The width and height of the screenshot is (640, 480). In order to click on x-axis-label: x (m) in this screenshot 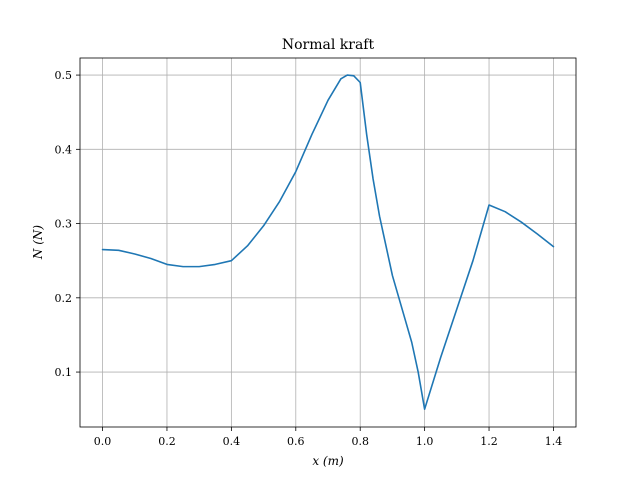, I will do `click(328, 461)`.